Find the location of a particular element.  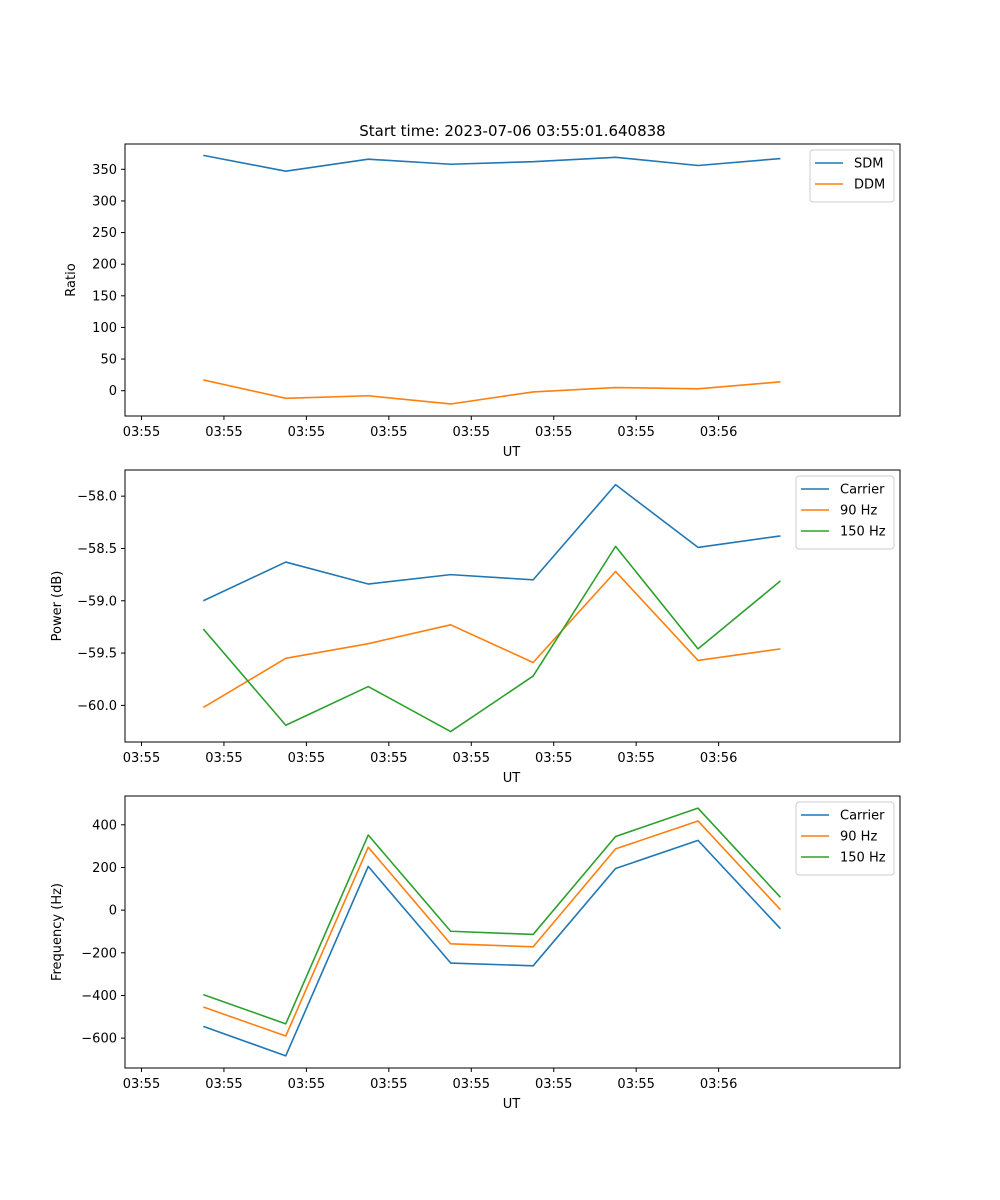

y-tick-label: 50 is located at coordinates (108, 360).